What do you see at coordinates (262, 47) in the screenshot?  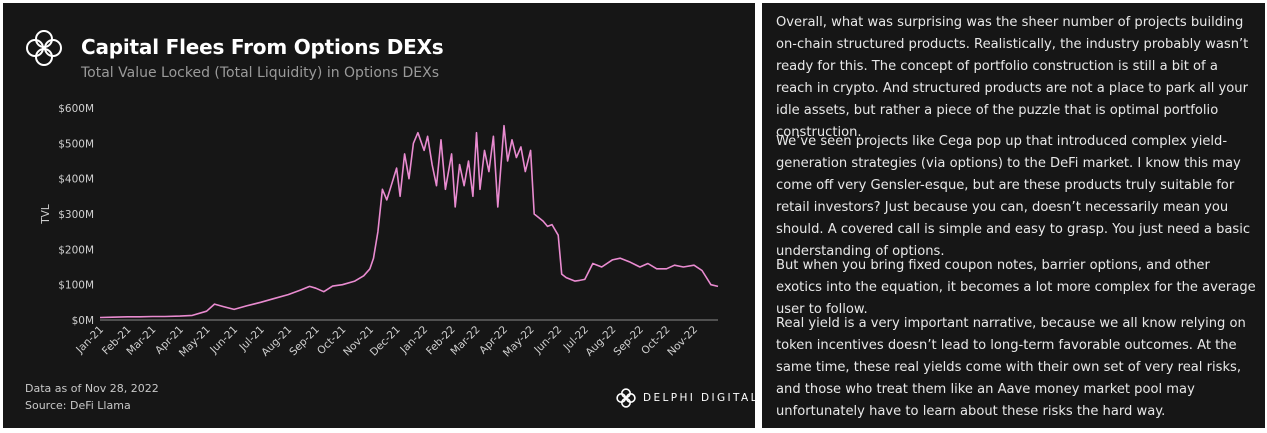 I see `chart-title: Capital Flees From Options DEXs` at bounding box center [262, 47].